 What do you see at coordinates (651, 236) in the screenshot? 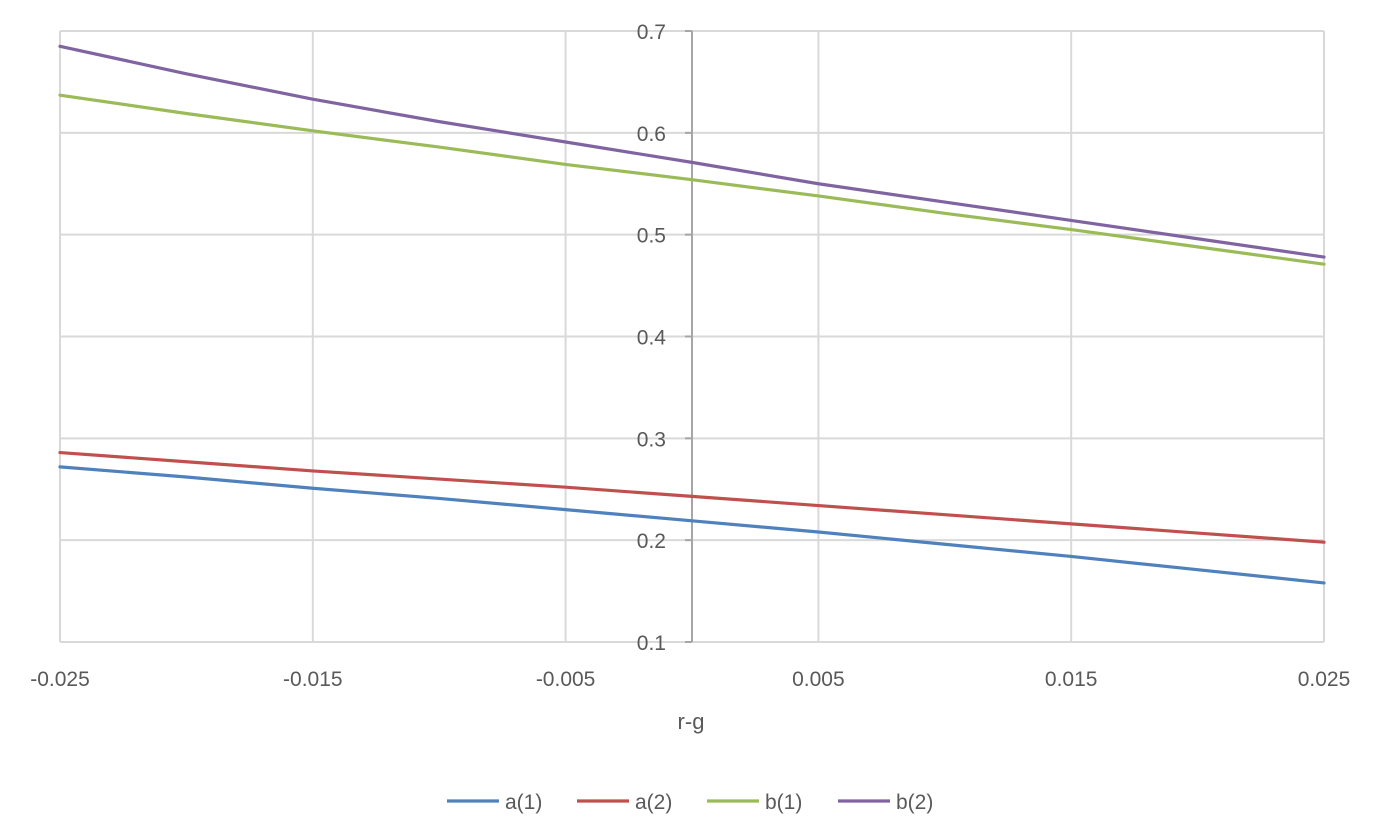
I see `y-tick-label: 0.5` at bounding box center [651, 236].